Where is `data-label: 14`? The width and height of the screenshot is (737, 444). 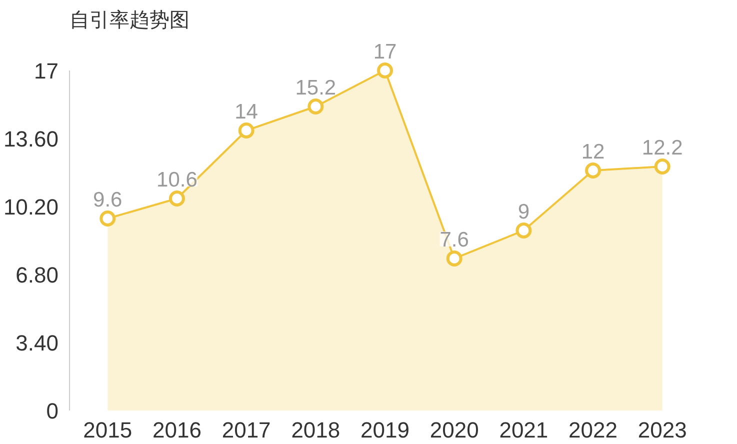 data-label: 14 is located at coordinates (246, 112).